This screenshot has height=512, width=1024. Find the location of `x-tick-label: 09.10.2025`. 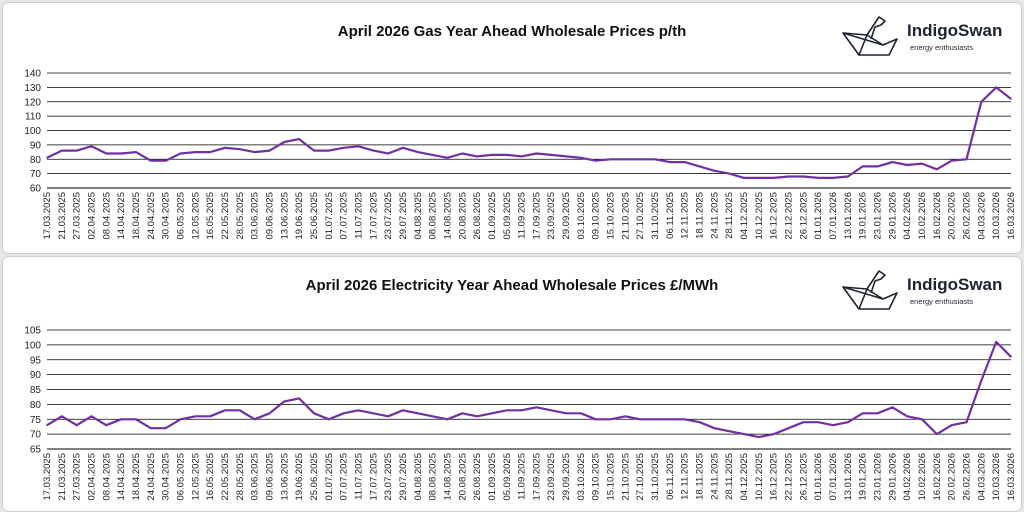

x-tick-label: 09.10.2025 is located at coordinates (596, 477).